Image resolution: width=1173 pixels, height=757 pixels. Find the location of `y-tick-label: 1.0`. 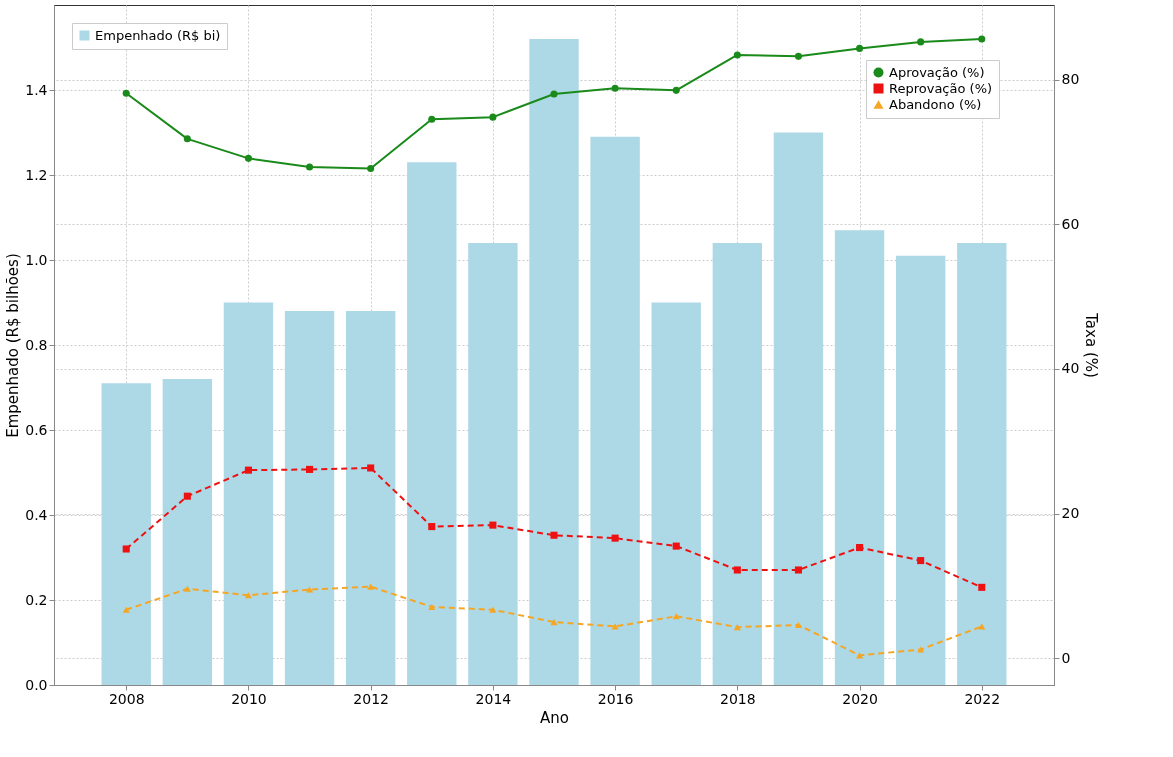

y-tick-label: 1.0 is located at coordinates (36, 259).